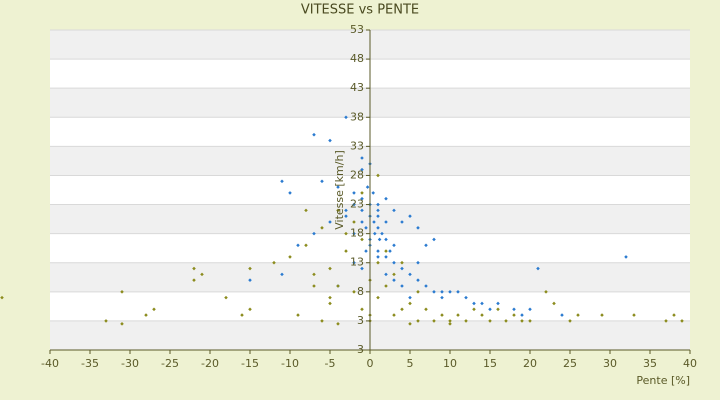 This screenshot has height=400, width=720. What do you see at coordinates (357, 233) in the screenshot?
I see `y-tick-label: 18` at bounding box center [357, 233].